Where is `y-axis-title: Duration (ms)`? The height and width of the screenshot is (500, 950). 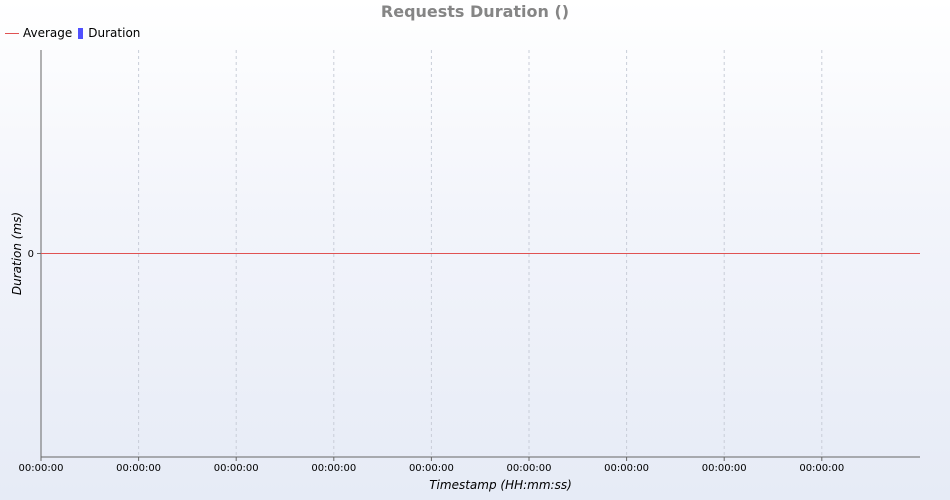 y-axis-title: Duration (ms) is located at coordinates (17, 253).